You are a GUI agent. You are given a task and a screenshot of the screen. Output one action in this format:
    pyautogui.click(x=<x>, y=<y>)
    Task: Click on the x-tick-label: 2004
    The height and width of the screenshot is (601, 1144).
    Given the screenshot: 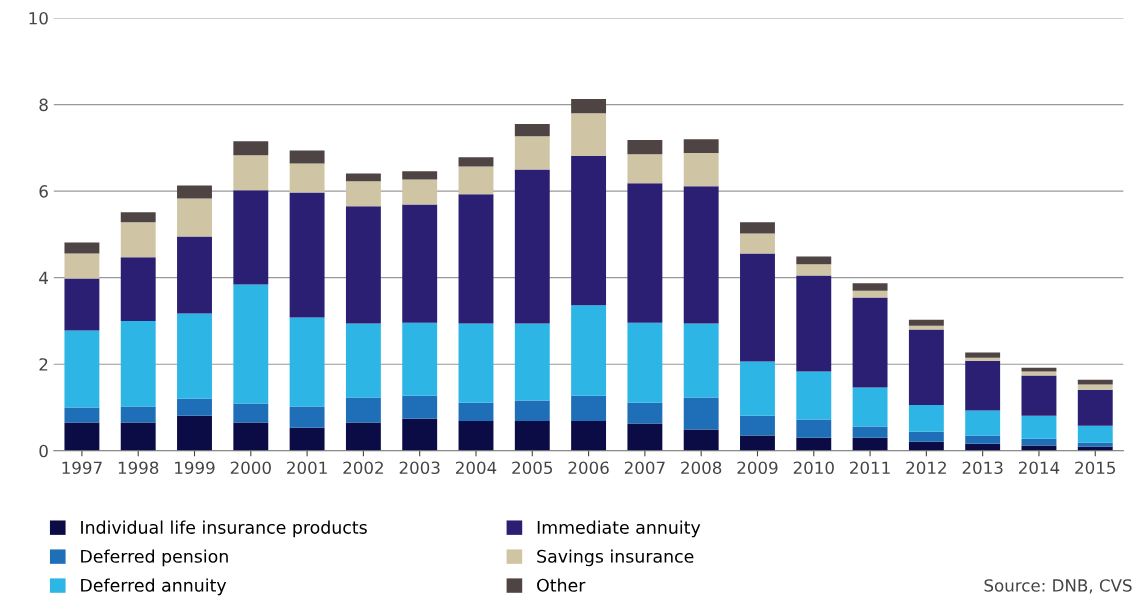 What is the action you would take?
    pyautogui.click(x=476, y=468)
    